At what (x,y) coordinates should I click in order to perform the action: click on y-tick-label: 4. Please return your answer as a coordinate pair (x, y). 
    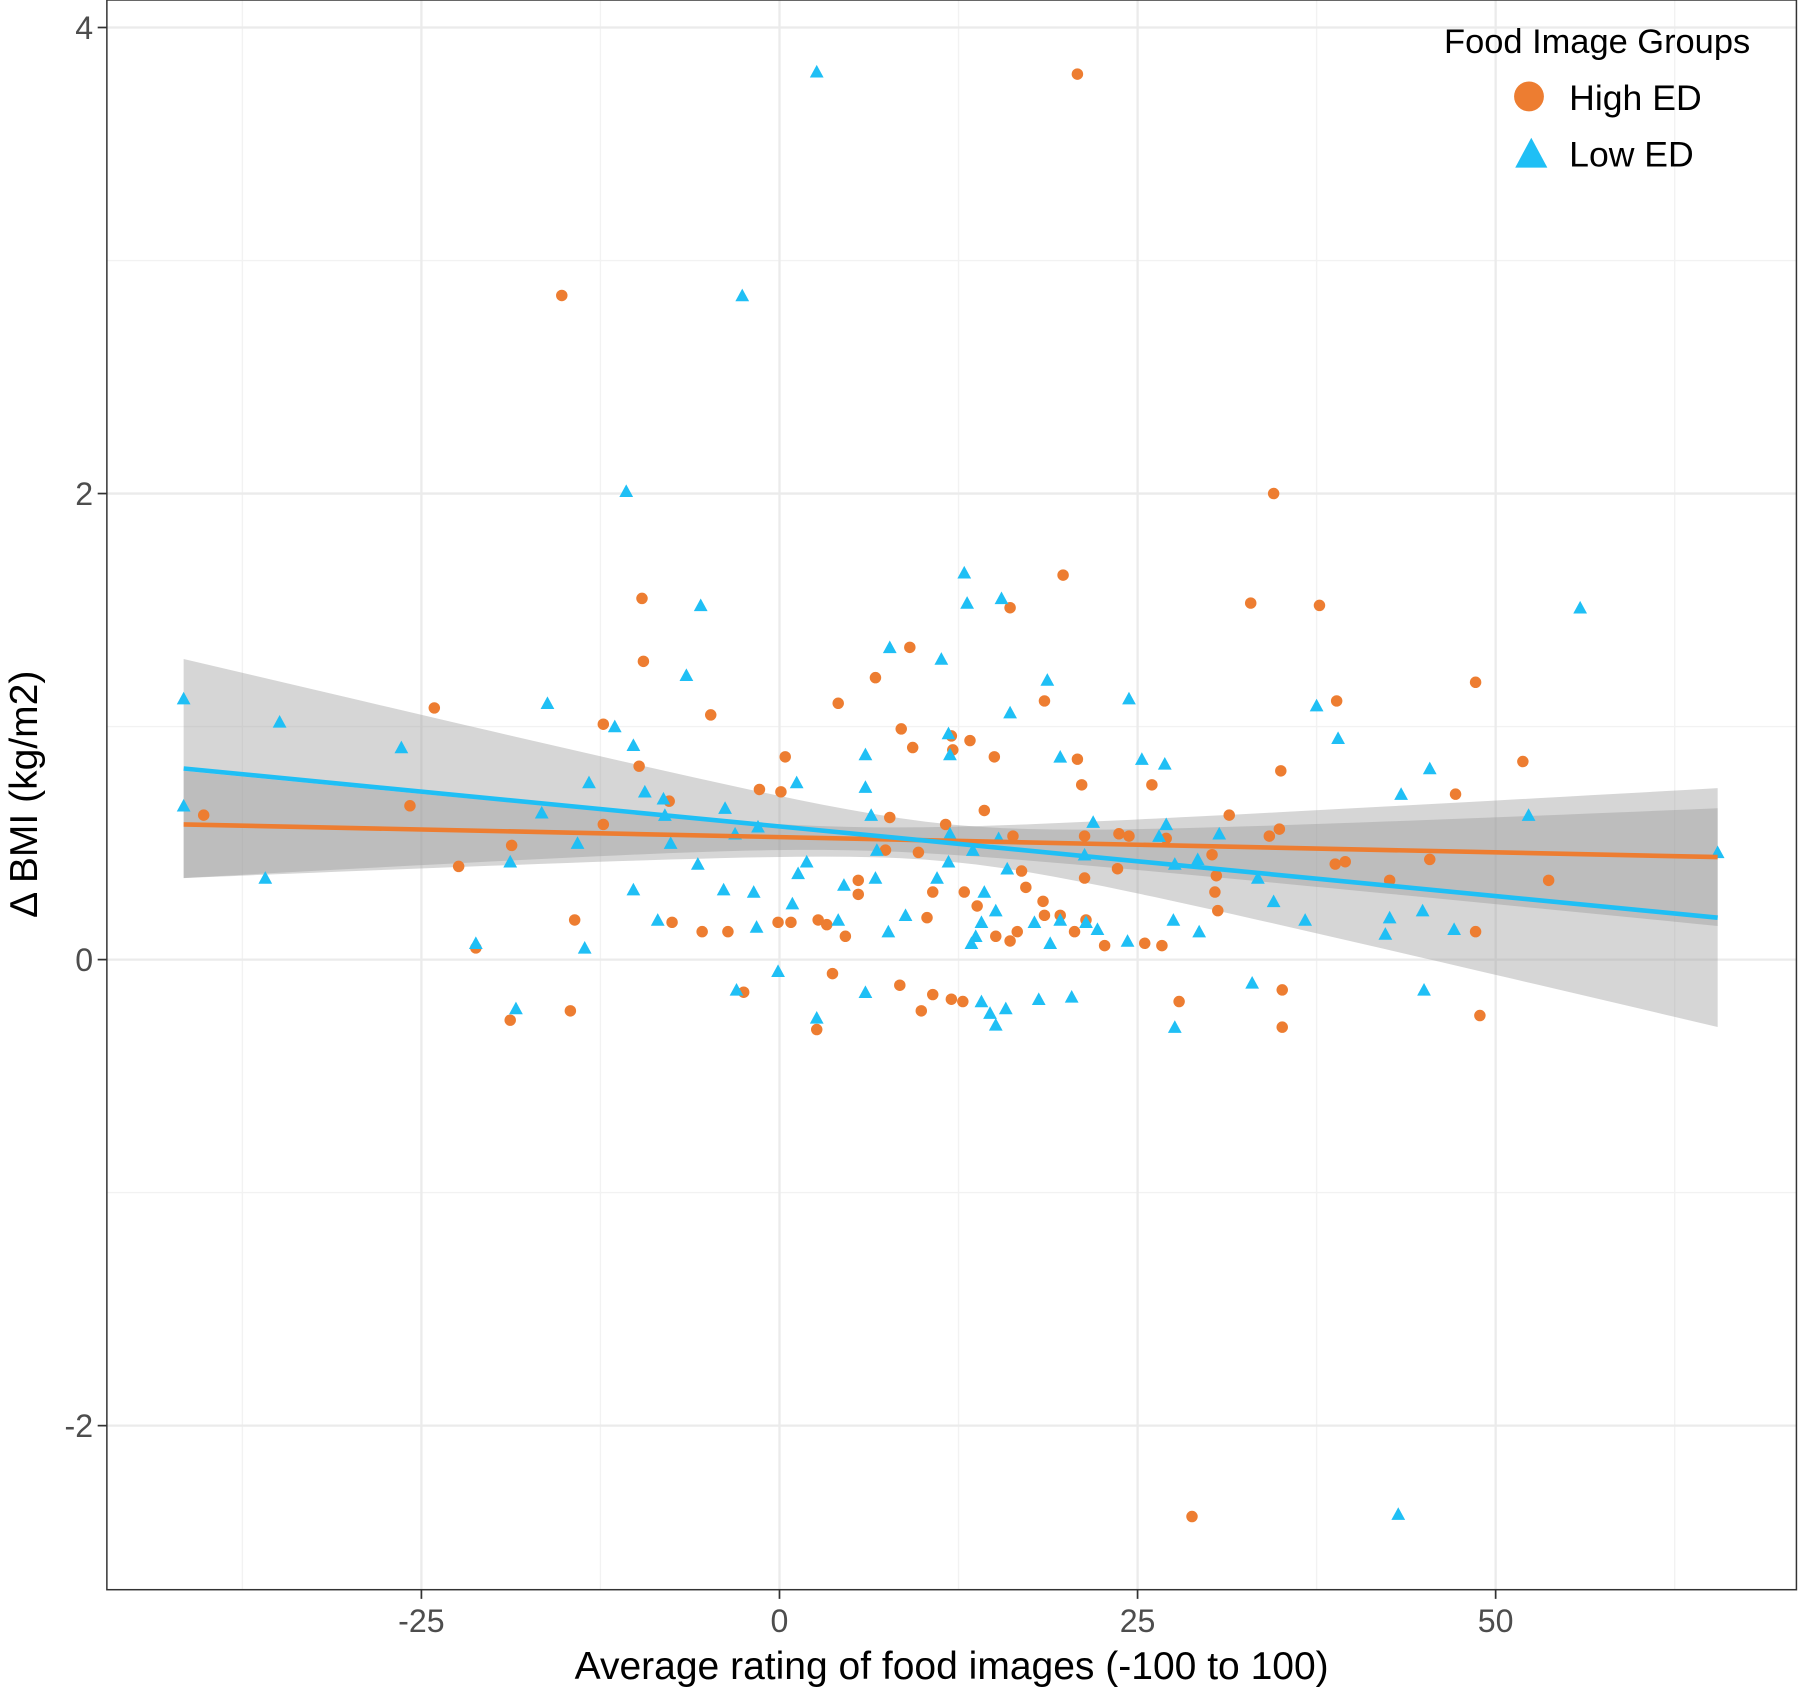
    Looking at the image, I should click on (84, 28).